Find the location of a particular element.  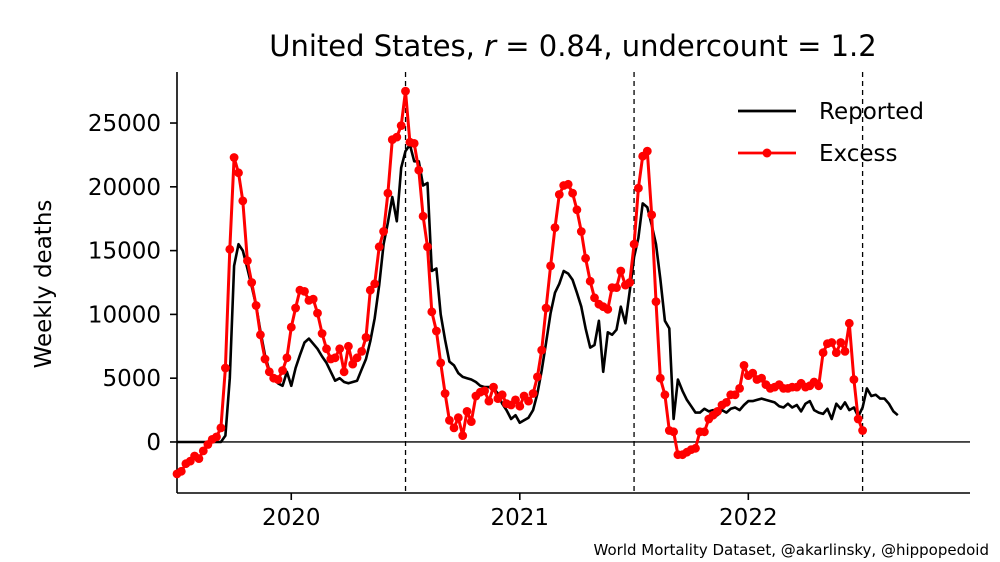

legend-excess-marker is located at coordinates (767, 153).